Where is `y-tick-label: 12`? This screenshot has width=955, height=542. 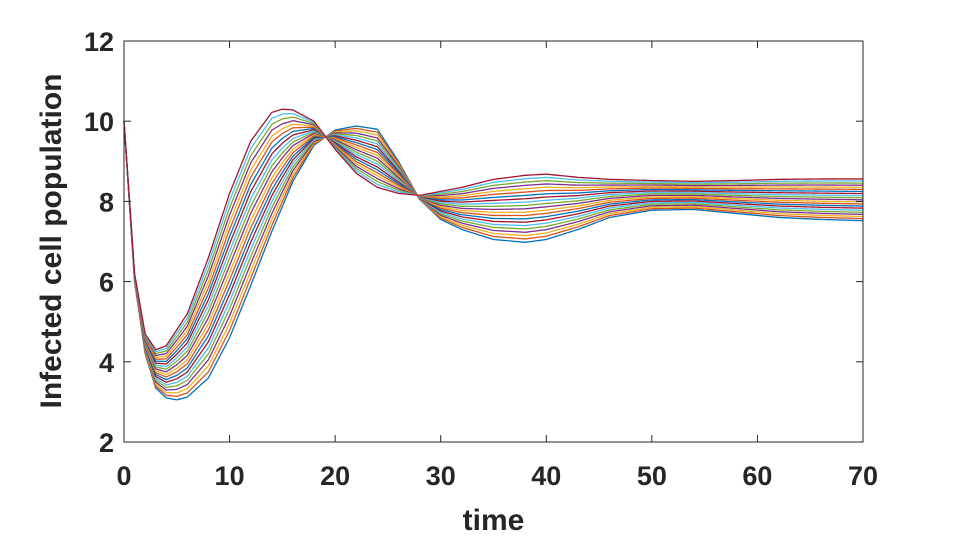
y-tick-label: 12 is located at coordinates (99, 42).